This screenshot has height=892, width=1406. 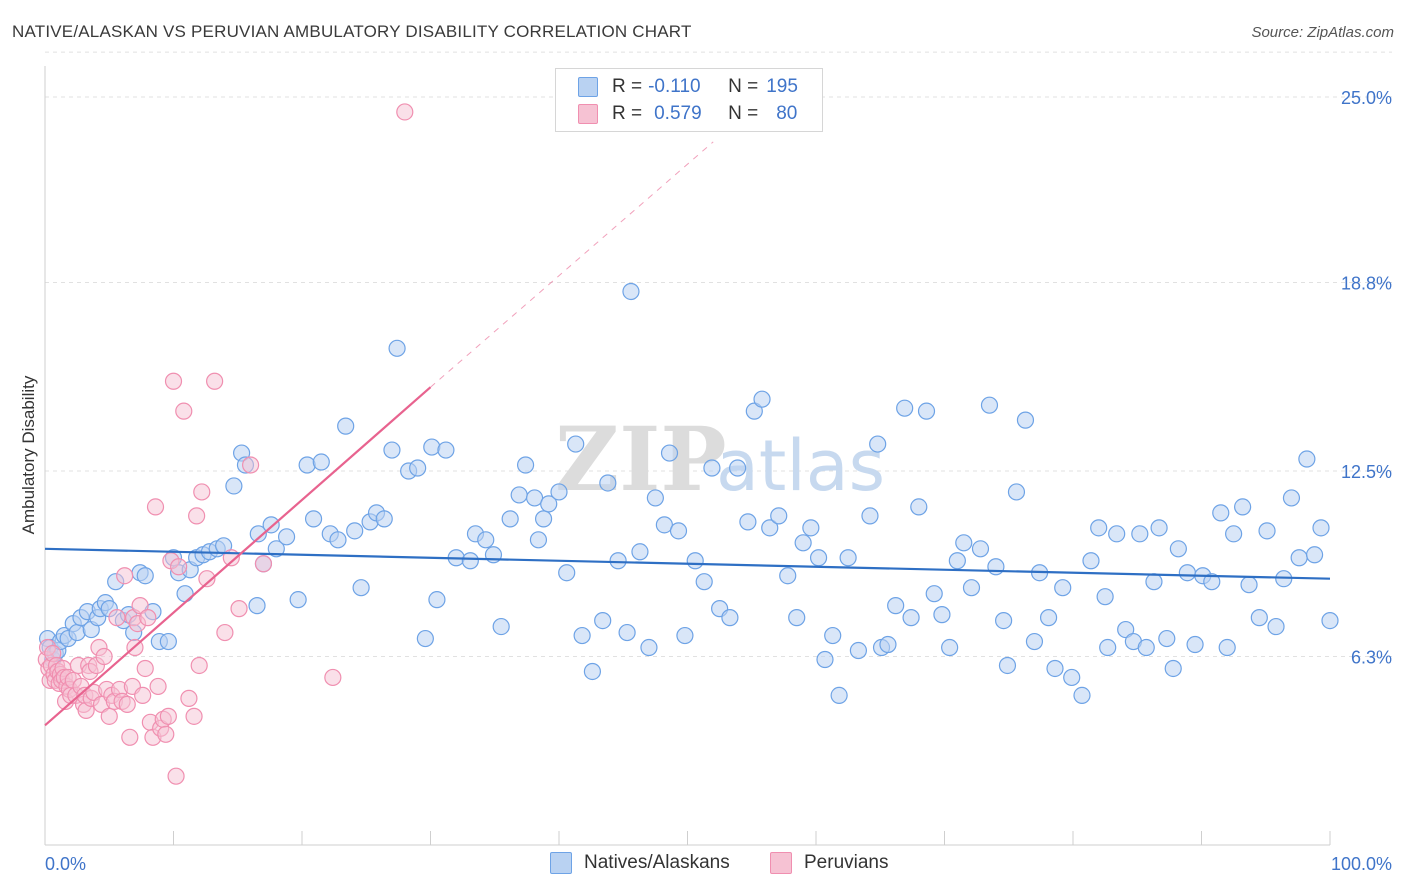 What do you see at coordinates (781, 863) in the screenshot?
I see `bottom-legend-swatch-peruvians` at bounding box center [781, 863].